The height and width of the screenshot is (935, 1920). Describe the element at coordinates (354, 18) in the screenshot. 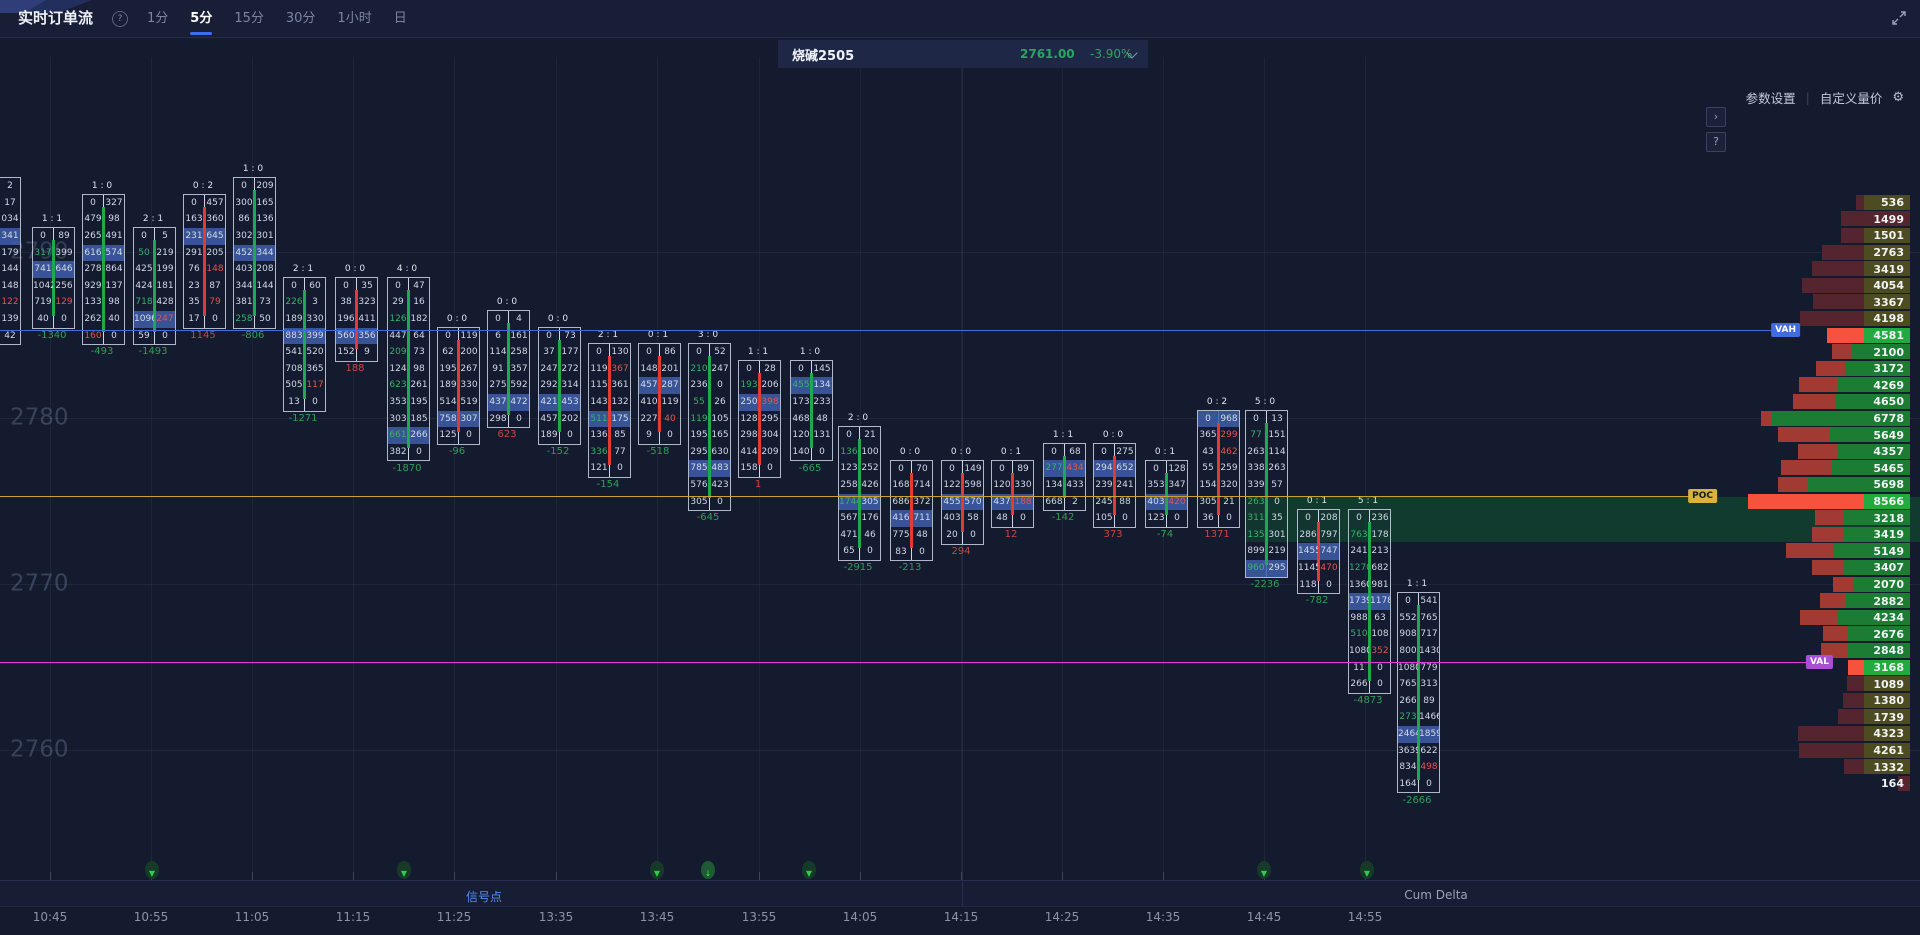

I see `tab-timeframe-1小时: 1小时` at that location.